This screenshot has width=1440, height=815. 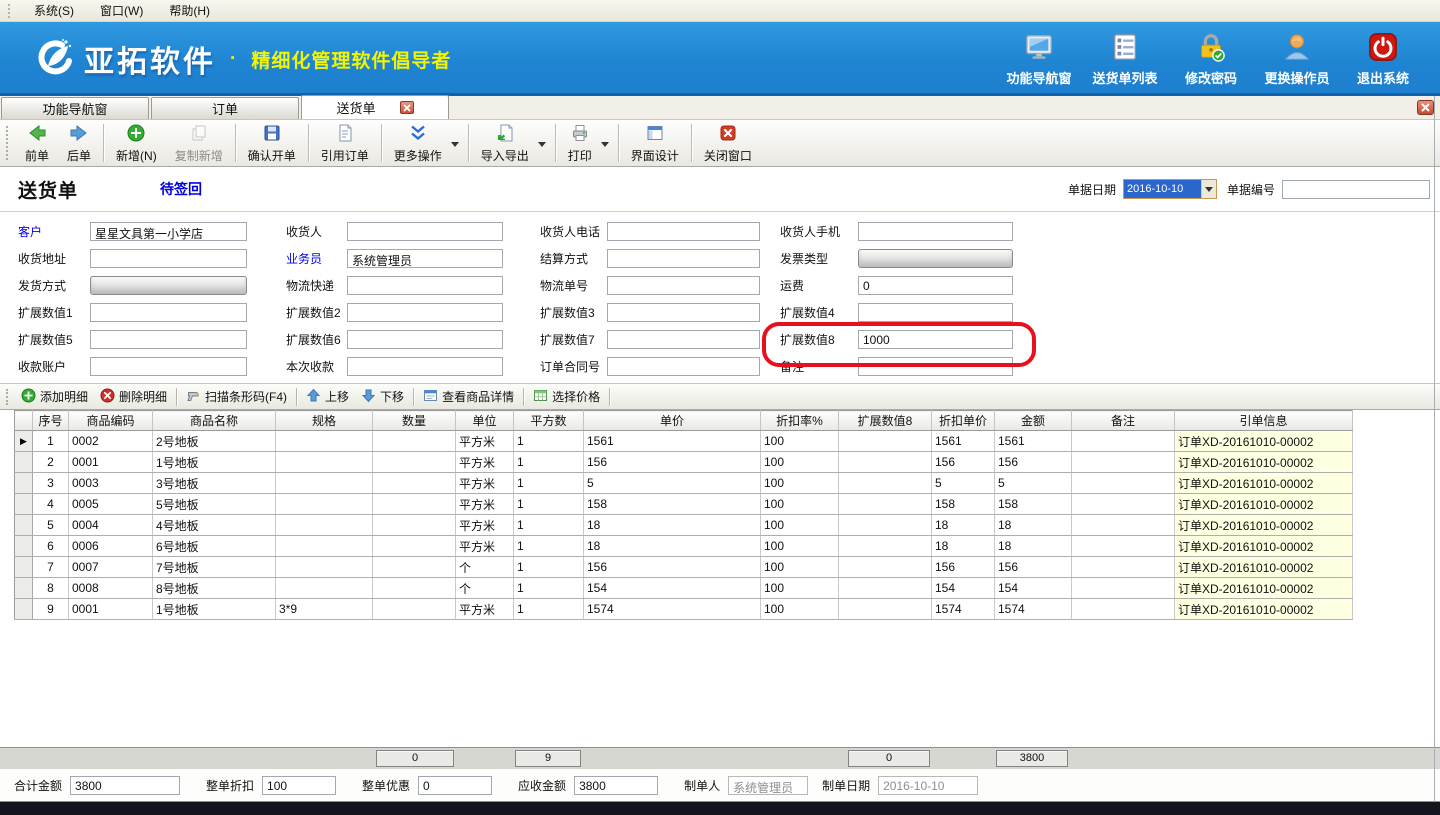 What do you see at coordinates (1297, 59) in the screenshot?
I see `switch-operator-button: 更换操作员` at bounding box center [1297, 59].